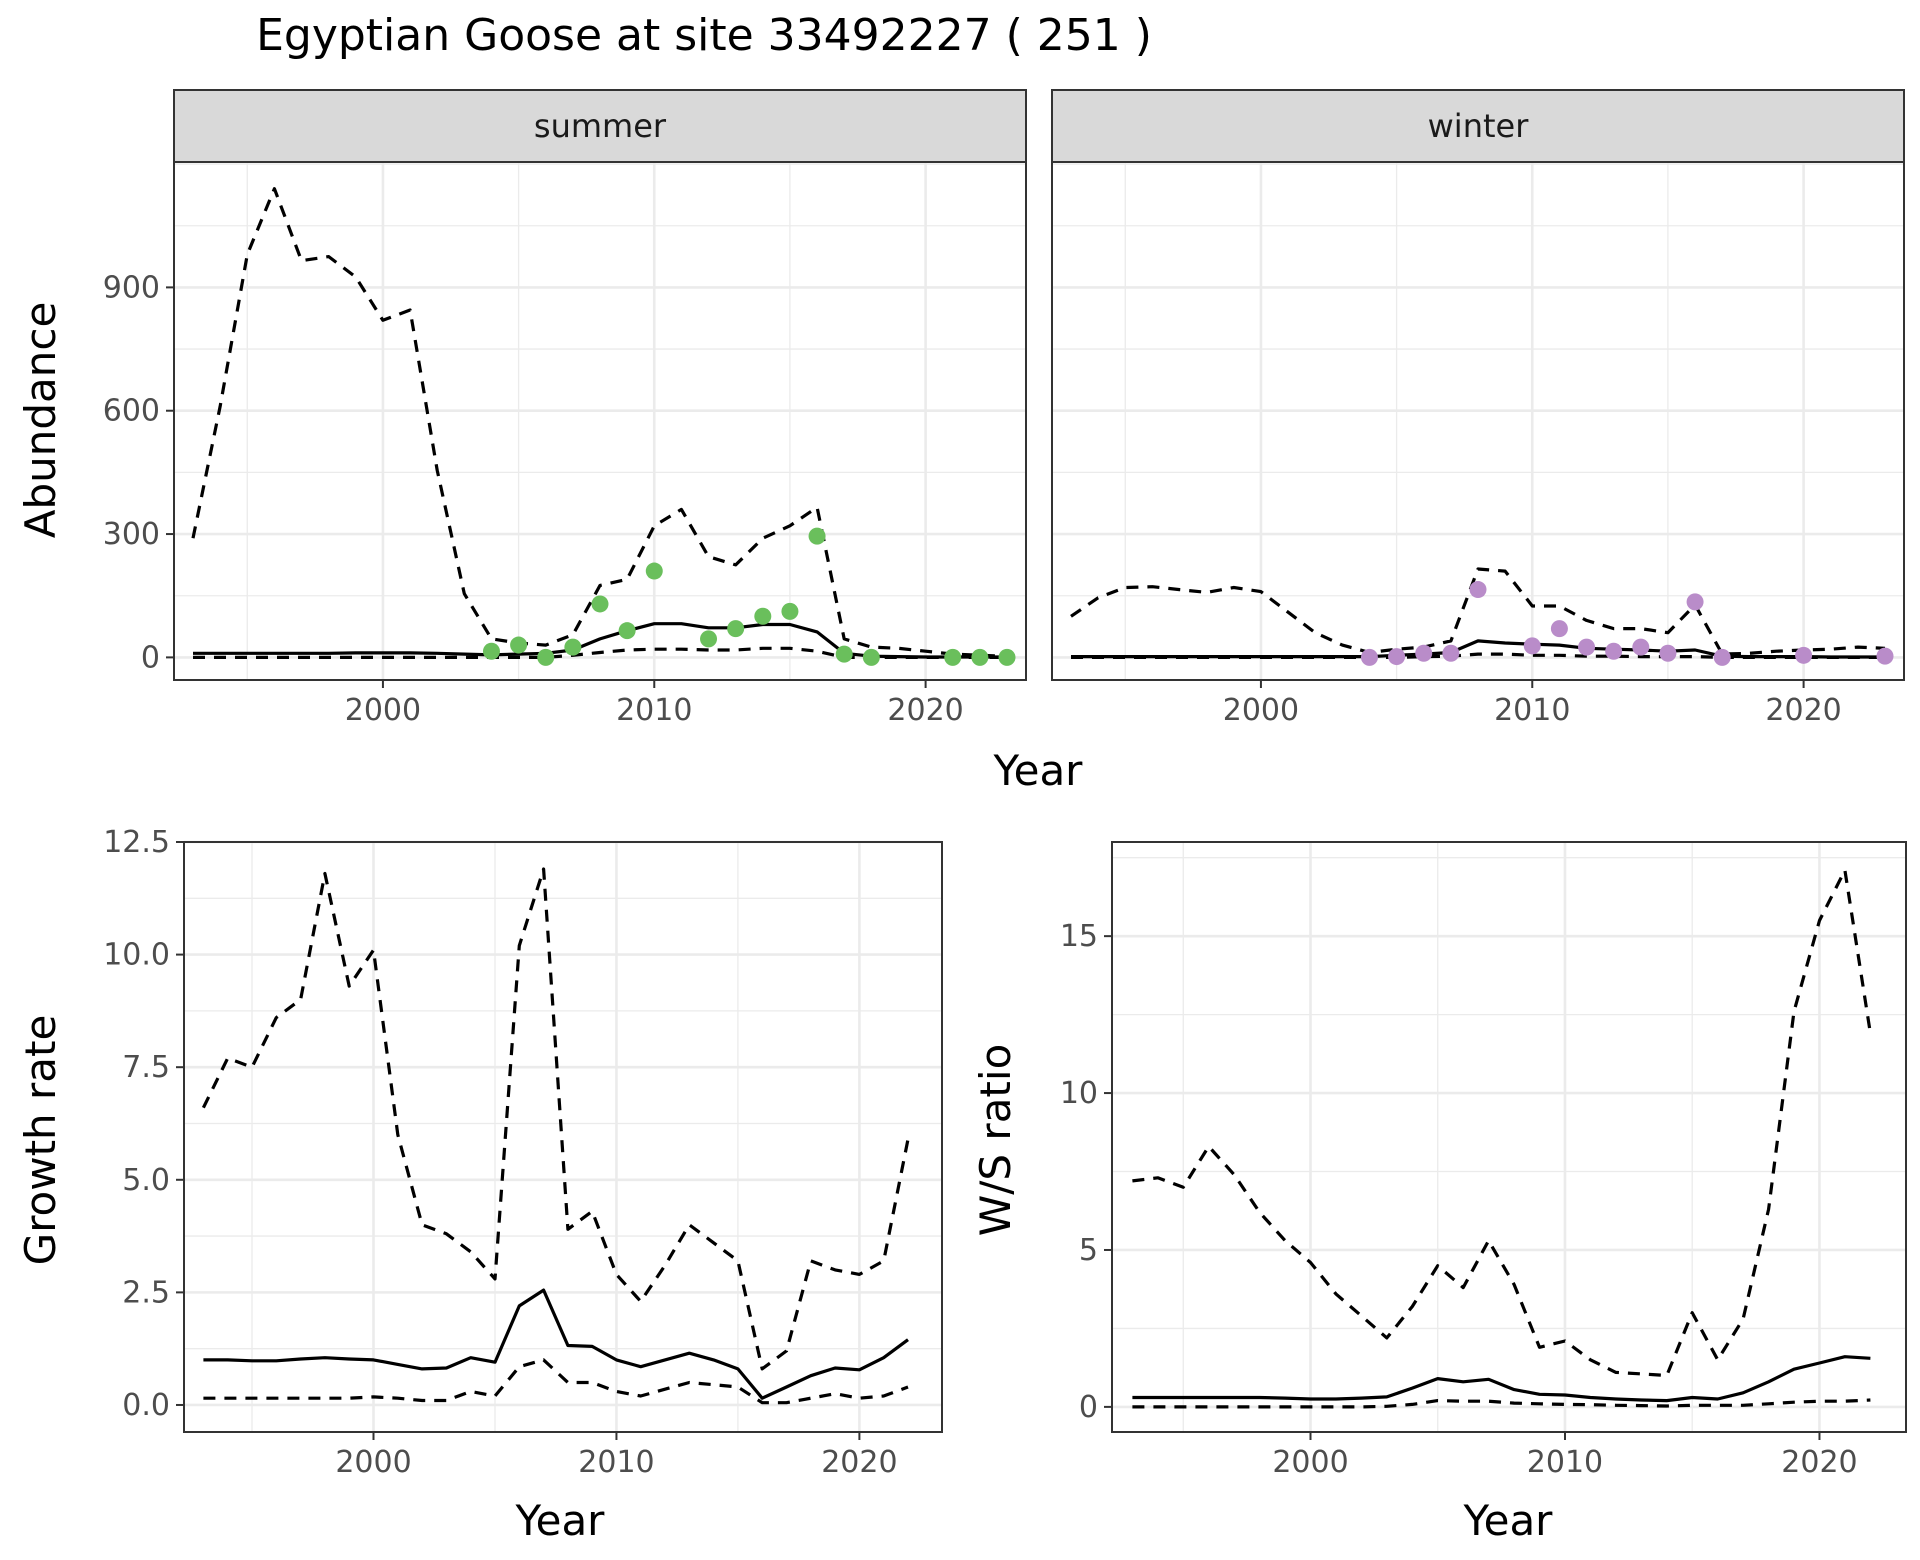 Image resolution: width=1920 pixels, height=1560 pixels. I want to click on growth-x-axis-title: Year, so click(560, 1520).